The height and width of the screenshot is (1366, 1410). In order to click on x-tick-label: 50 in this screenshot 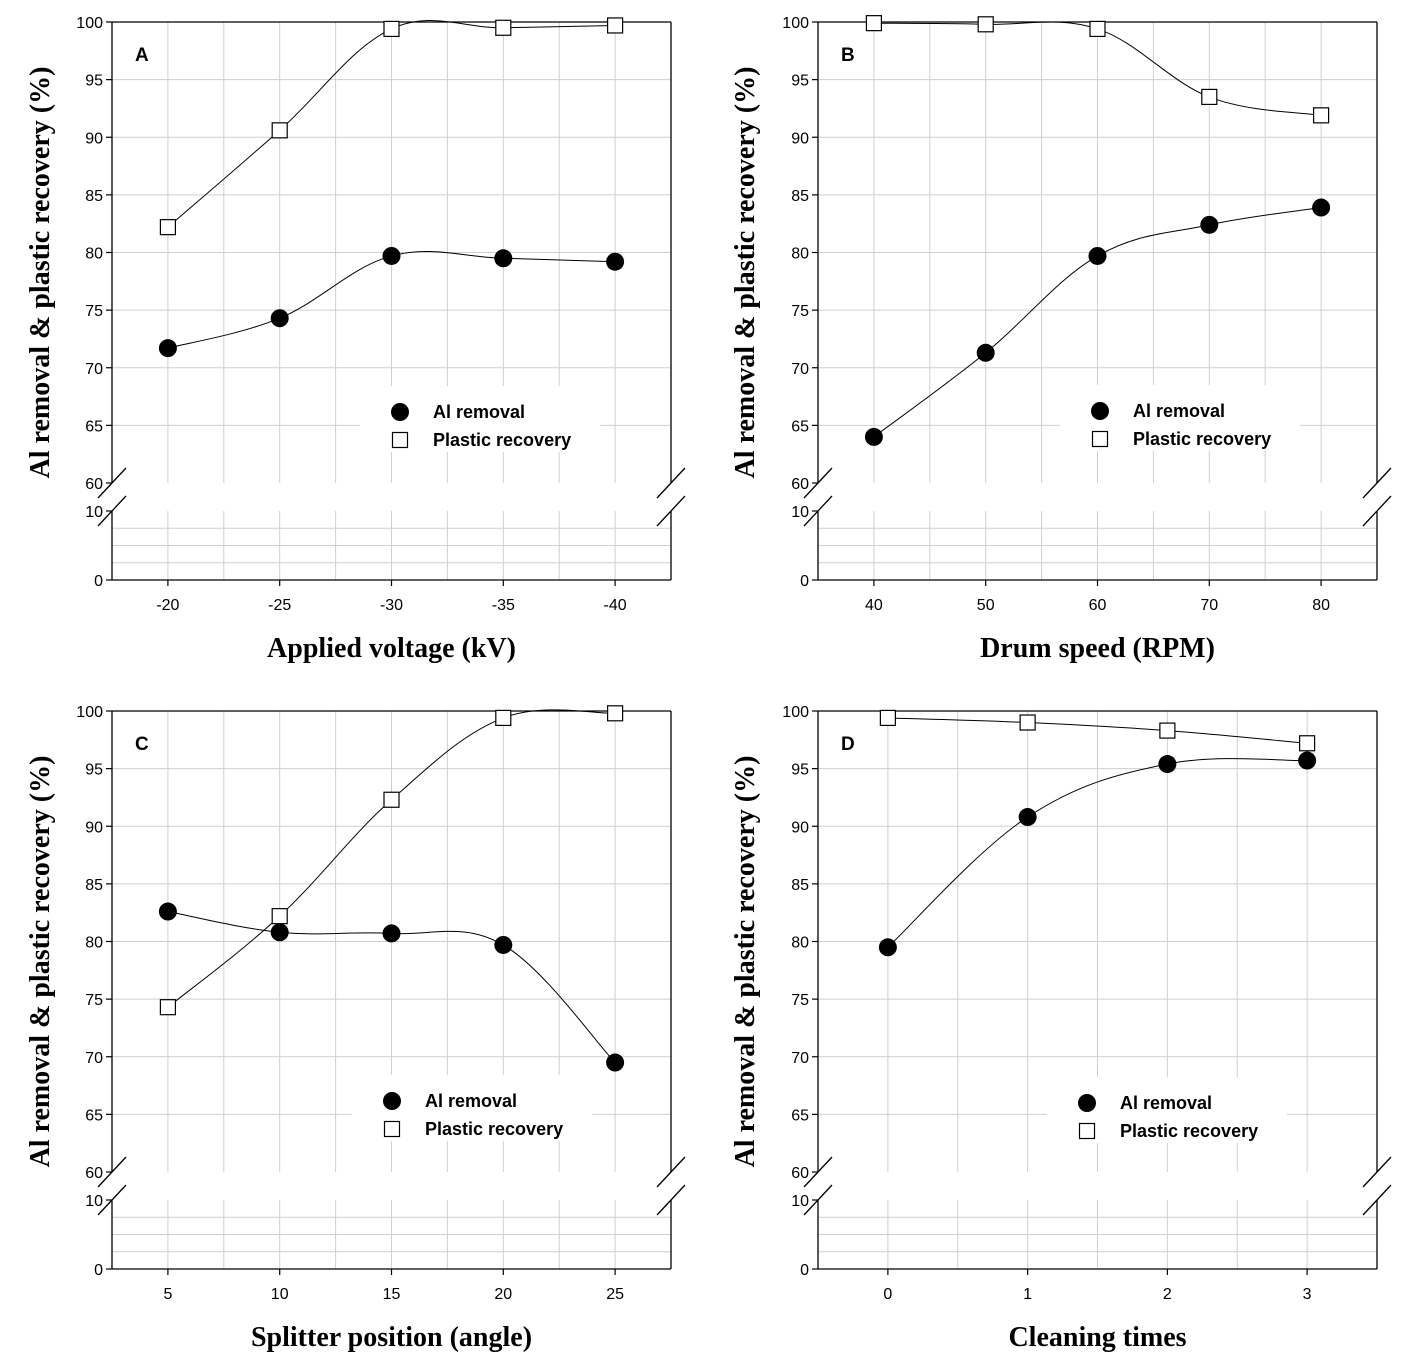, I will do `click(986, 605)`.